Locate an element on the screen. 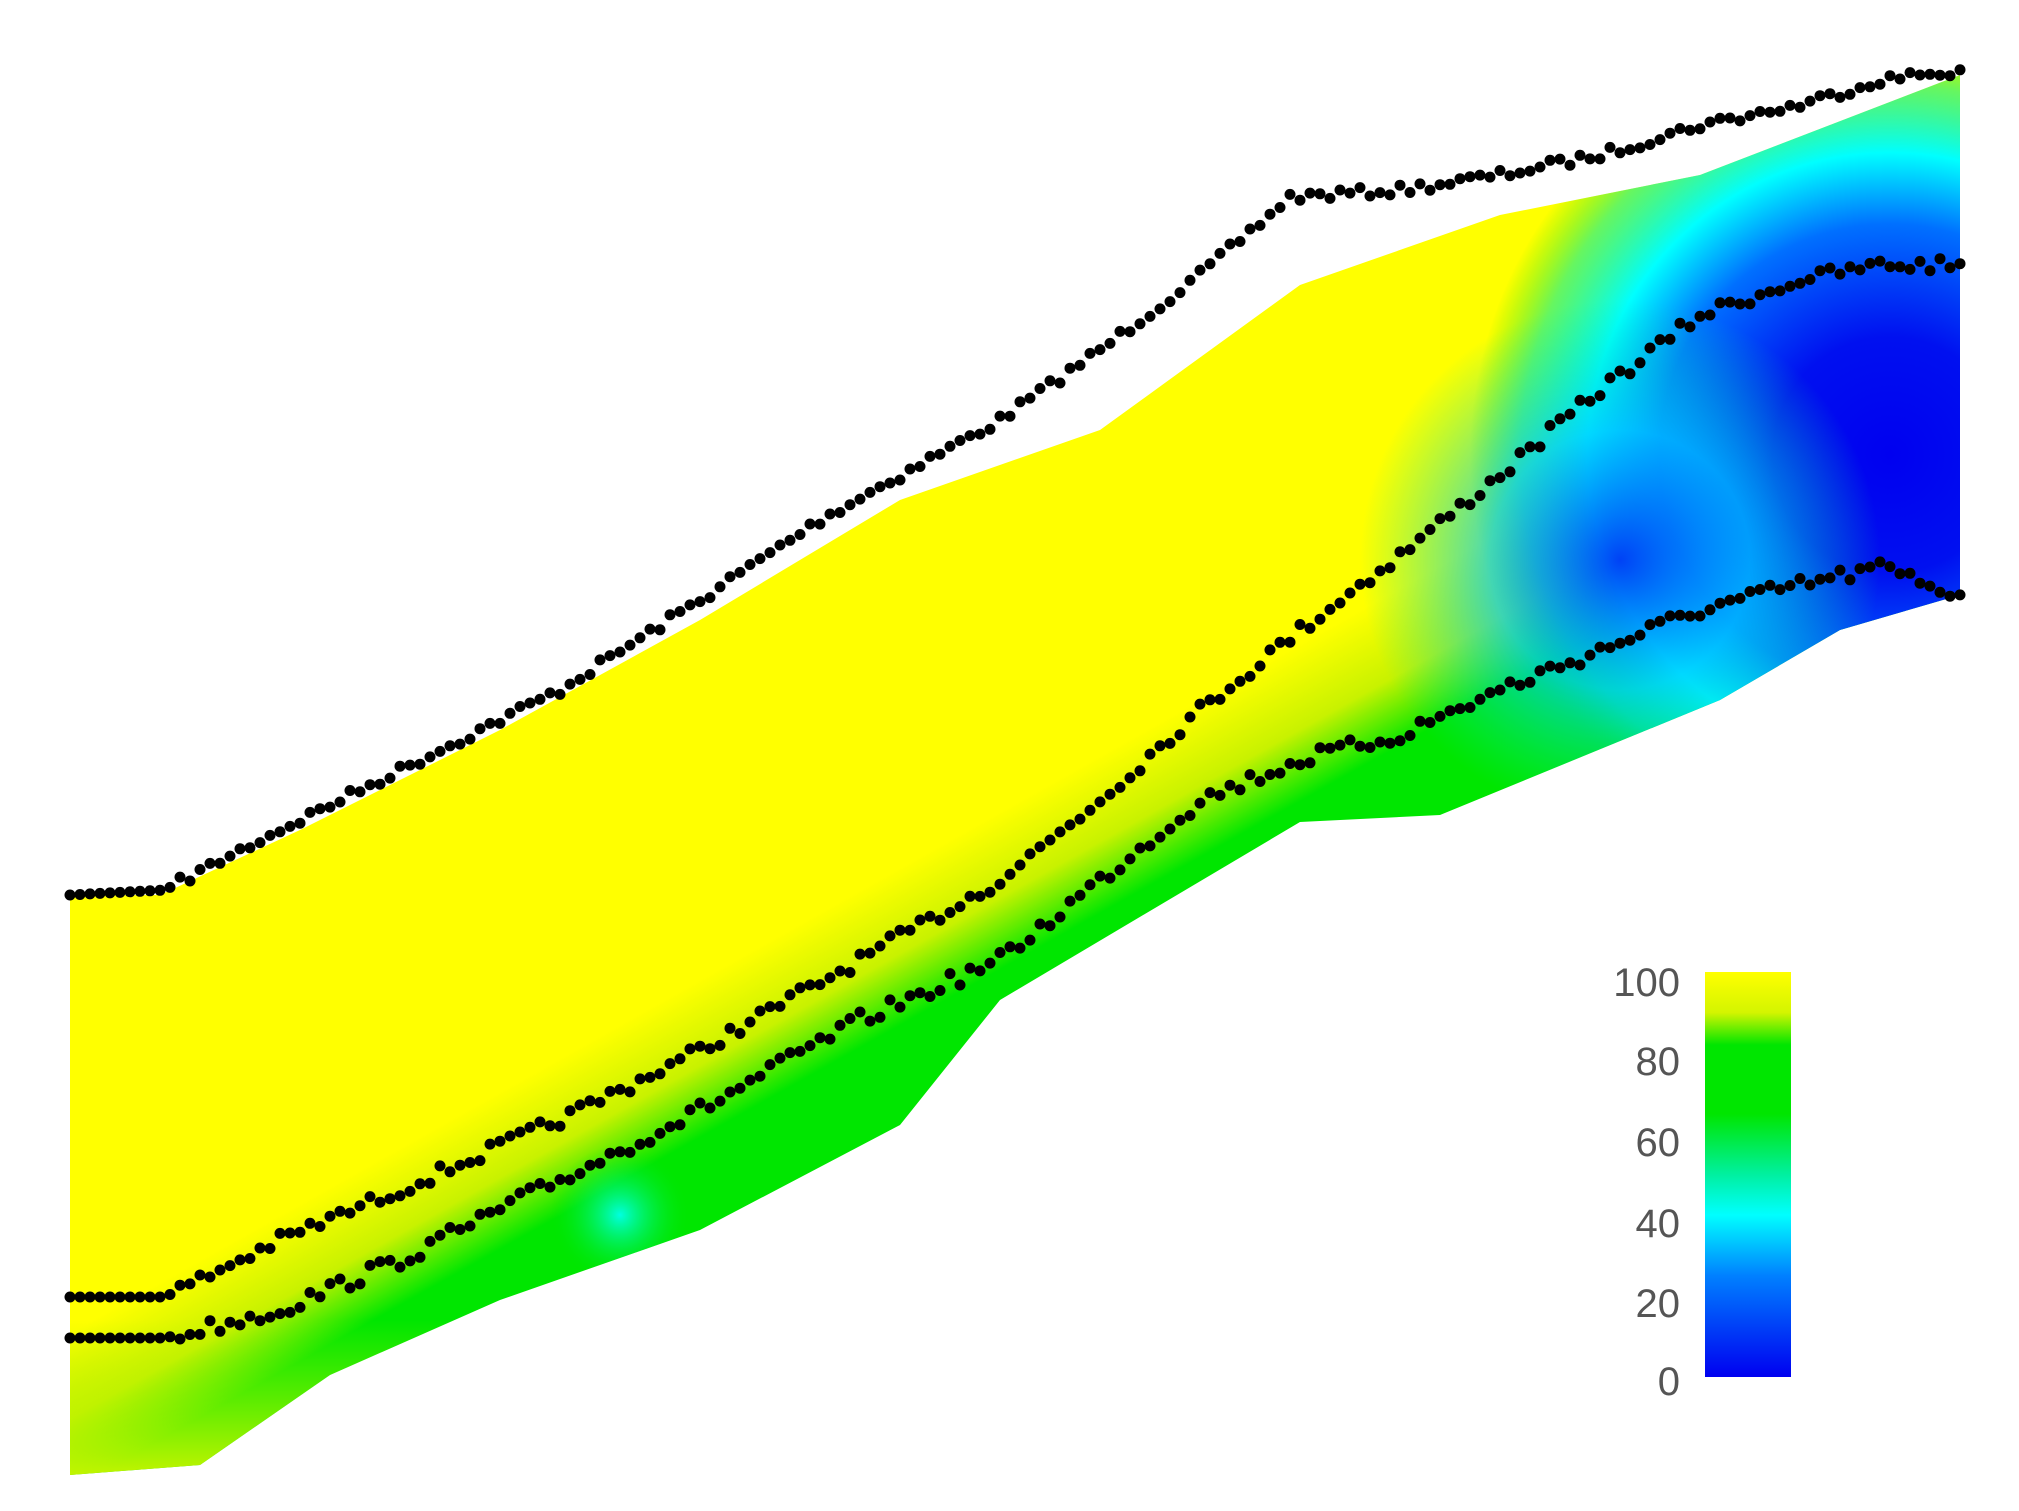  colorbar-tick-80: 80 is located at coordinates (1658, 1062).